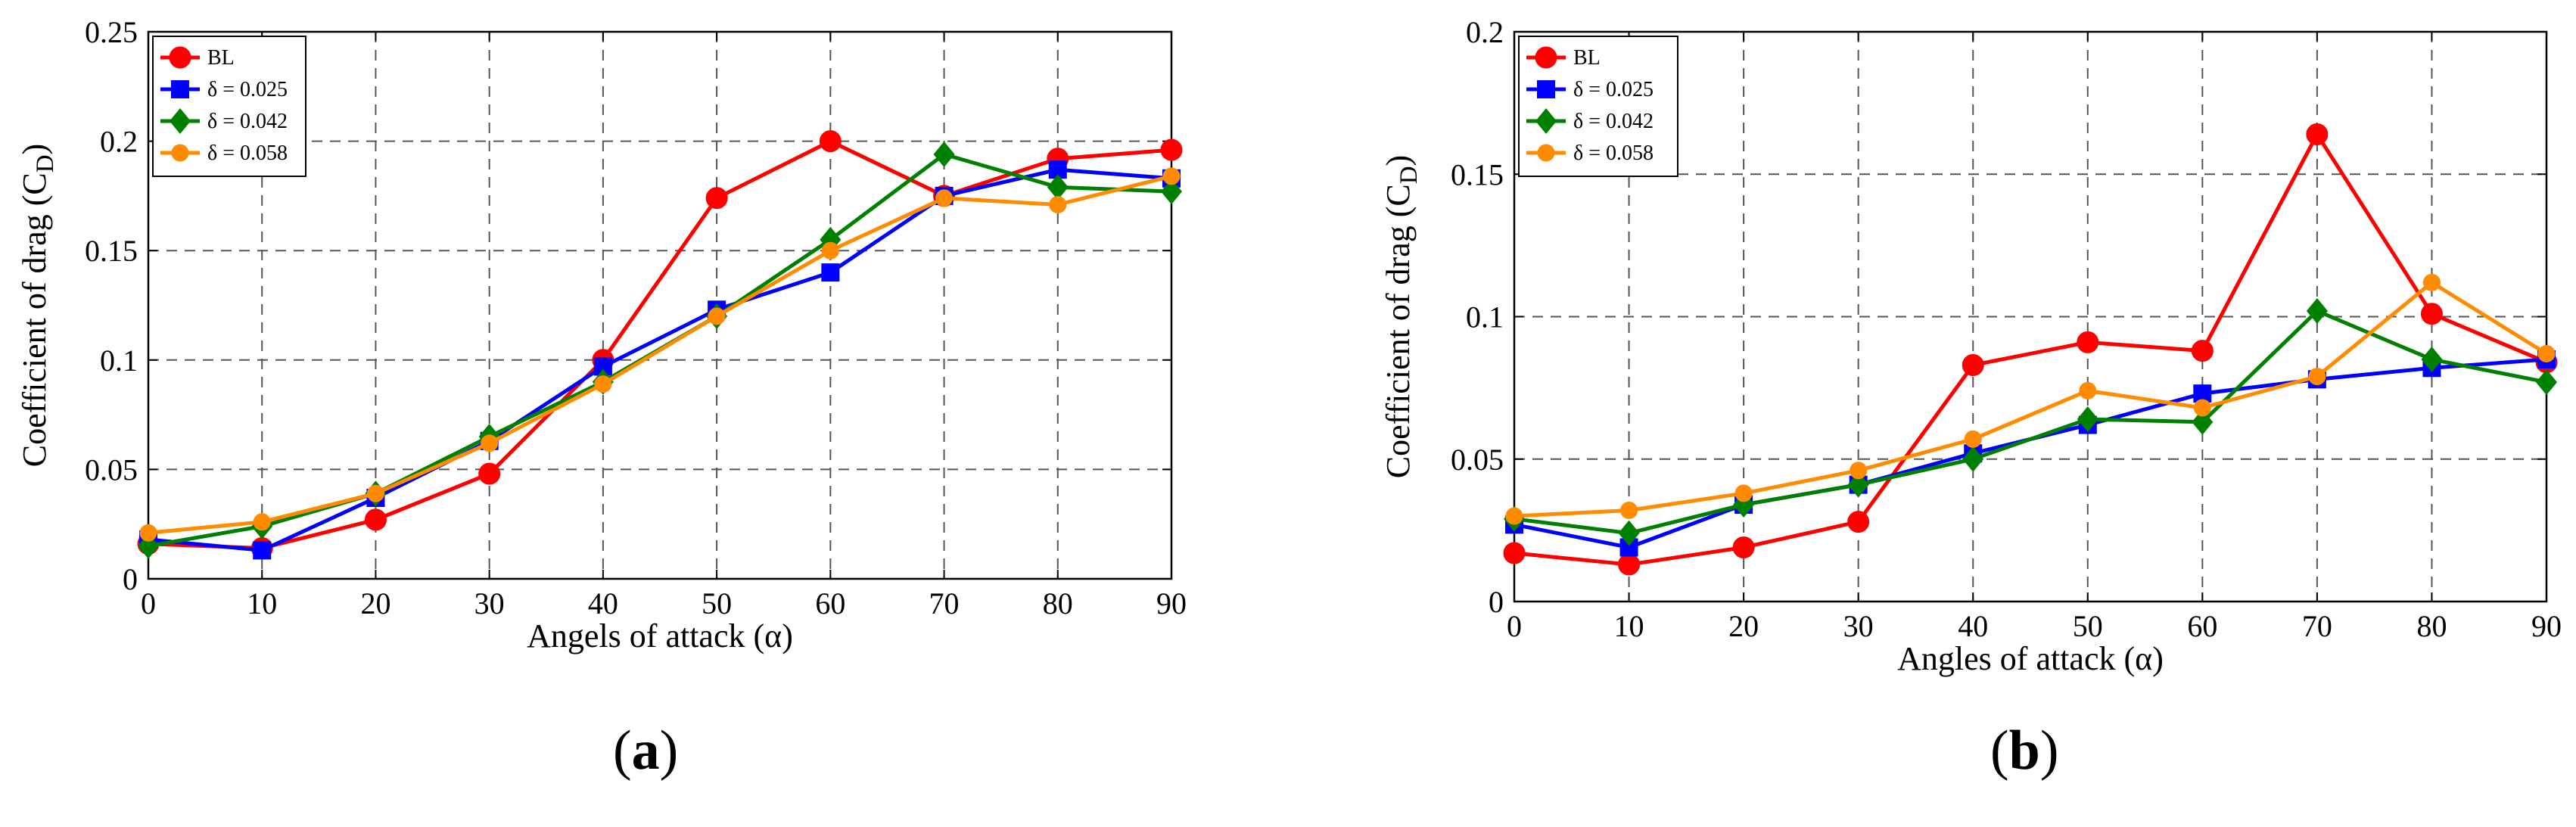  Describe the element at coordinates (1546, 153) in the screenshot. I see `legend-marker-d058` at that location.